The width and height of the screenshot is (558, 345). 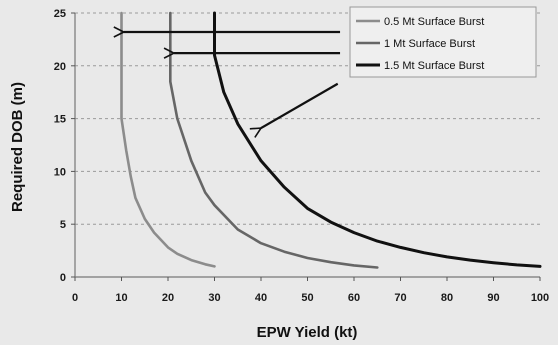 I want to click on annotation-arrow, so click(x=300, y=105).